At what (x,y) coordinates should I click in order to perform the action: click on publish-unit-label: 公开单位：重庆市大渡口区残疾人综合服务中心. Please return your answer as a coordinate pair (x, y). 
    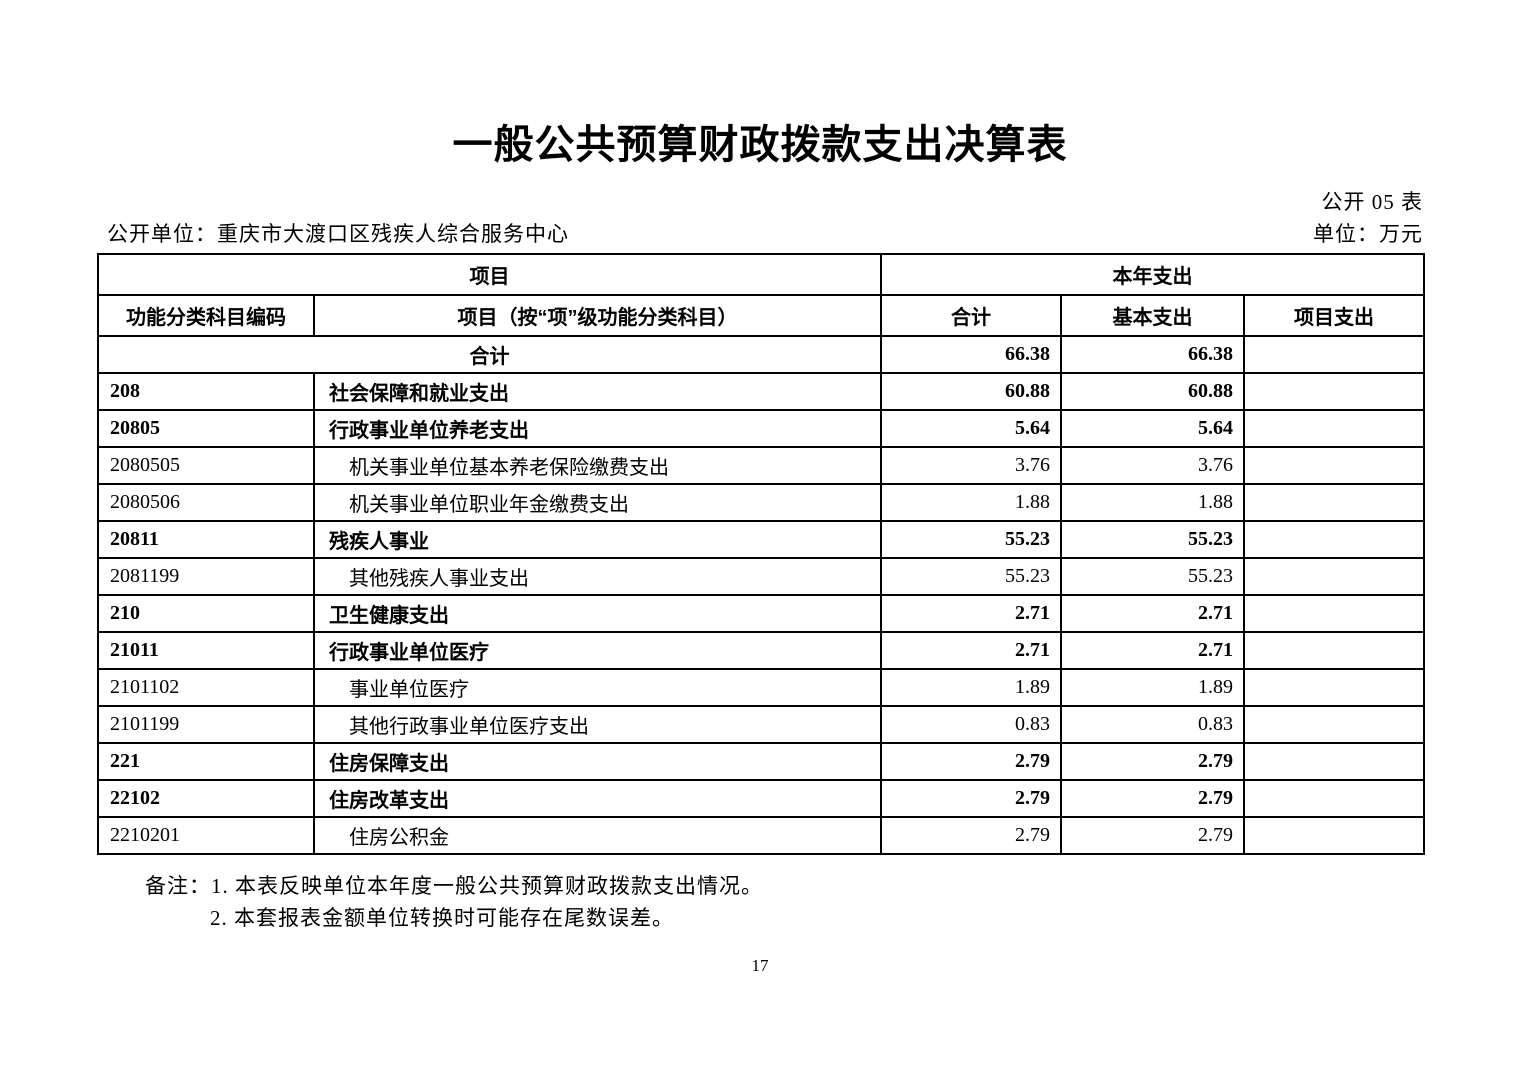
    Looking at the image, I should click on (338, 234).